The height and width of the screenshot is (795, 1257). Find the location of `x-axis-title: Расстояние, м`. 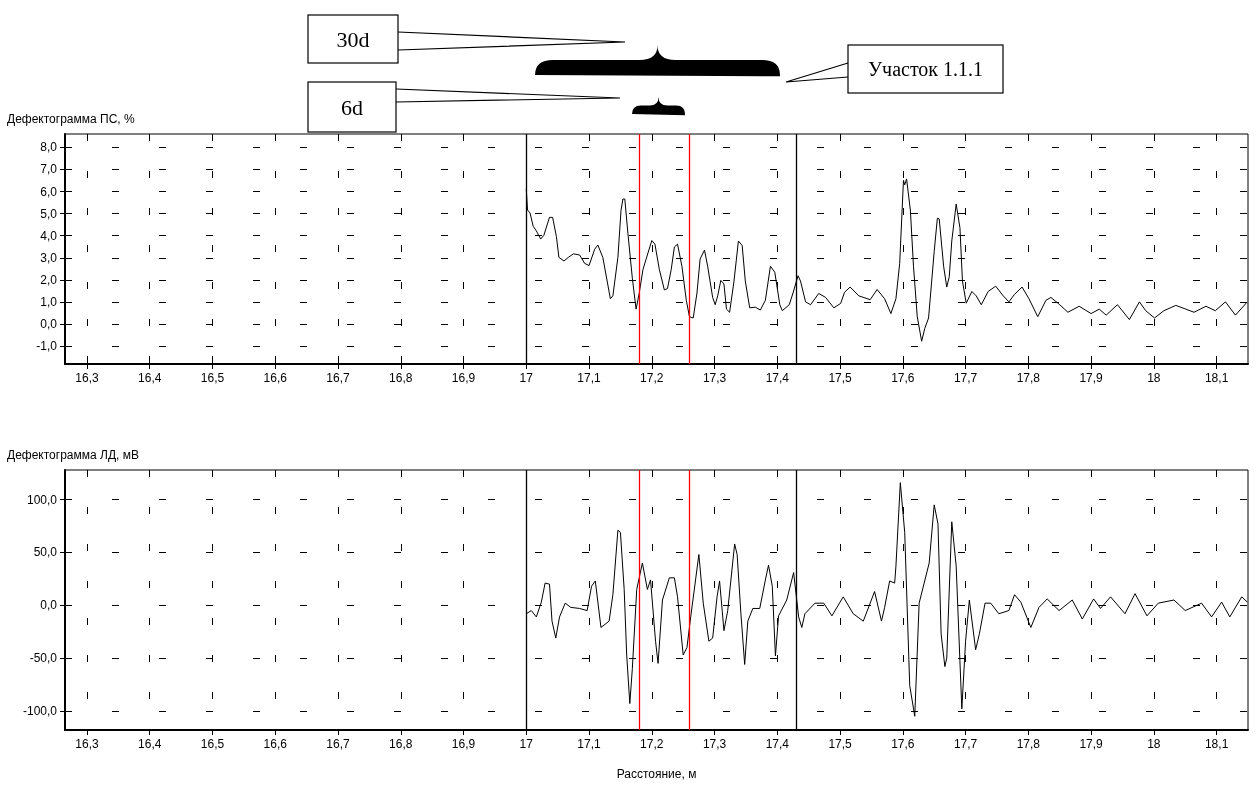

x-axis-title: Расстояние, м is located at coordinates (656, 774).